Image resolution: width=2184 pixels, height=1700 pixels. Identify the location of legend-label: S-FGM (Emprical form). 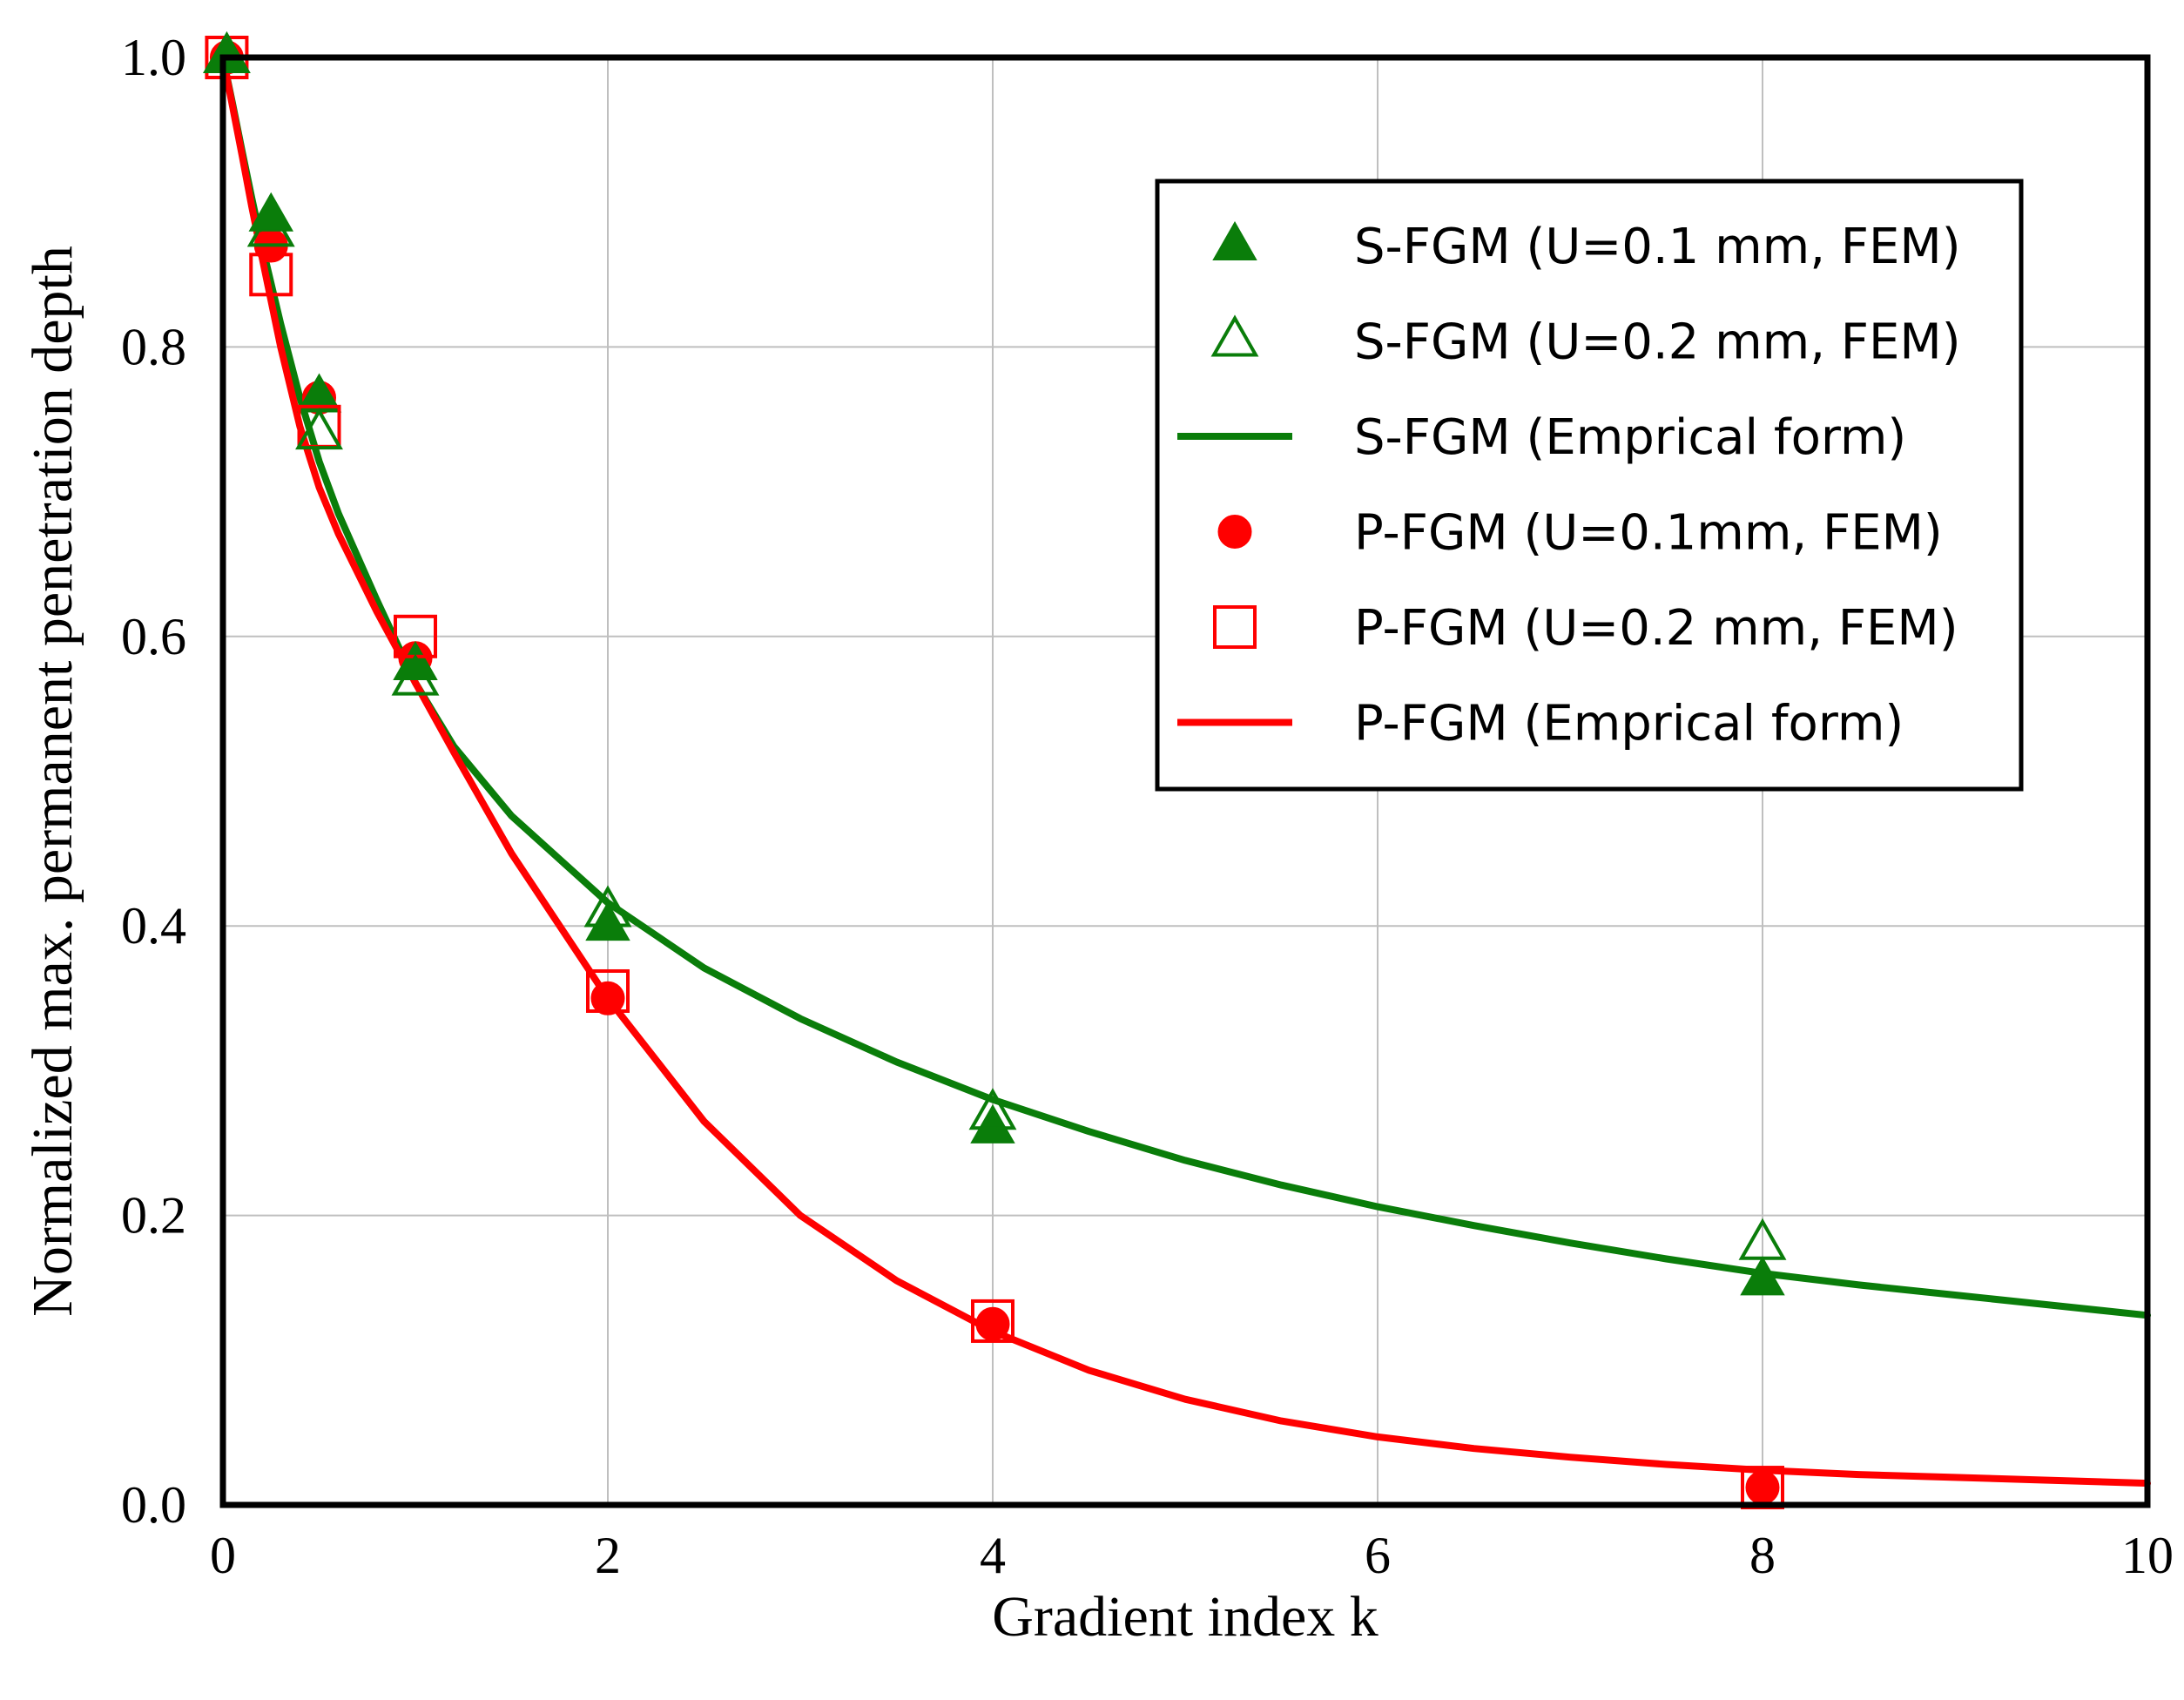
(1630, 437).